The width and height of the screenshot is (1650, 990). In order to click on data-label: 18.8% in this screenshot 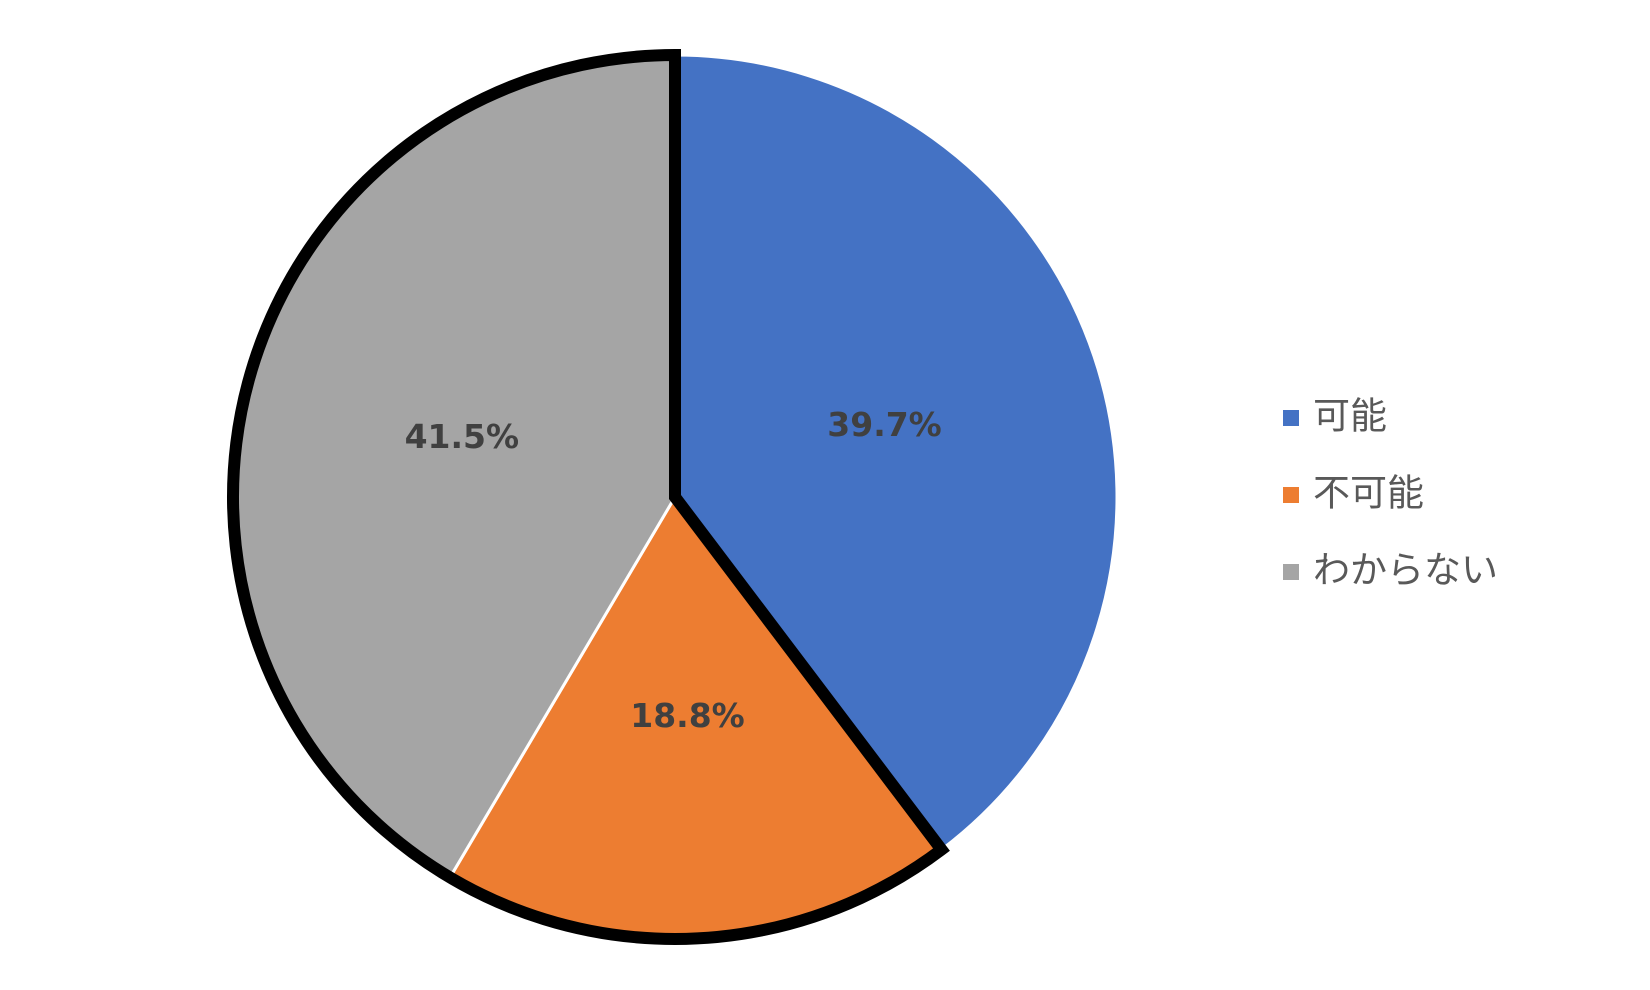, I will do `click(687, 715)`.